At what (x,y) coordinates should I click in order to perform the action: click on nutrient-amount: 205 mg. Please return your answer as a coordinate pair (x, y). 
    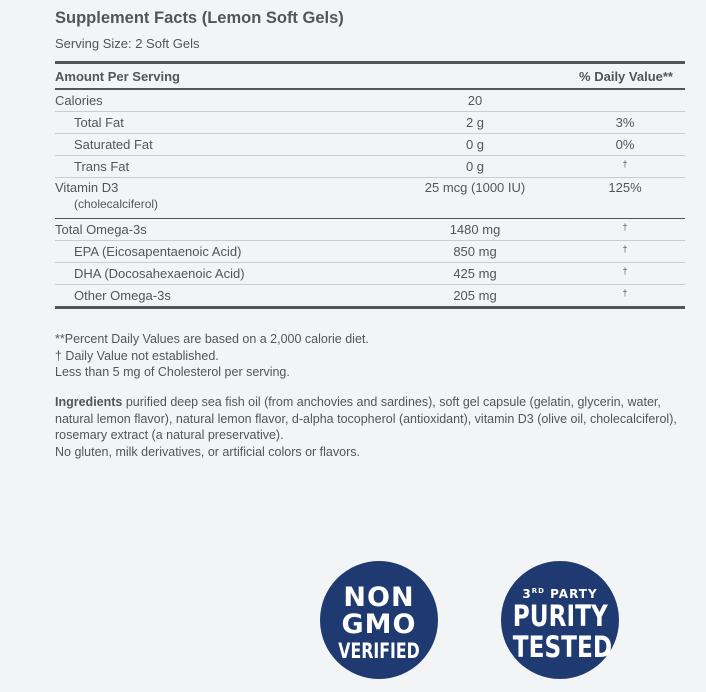
    Looking at the image, I should click on (475, 295).